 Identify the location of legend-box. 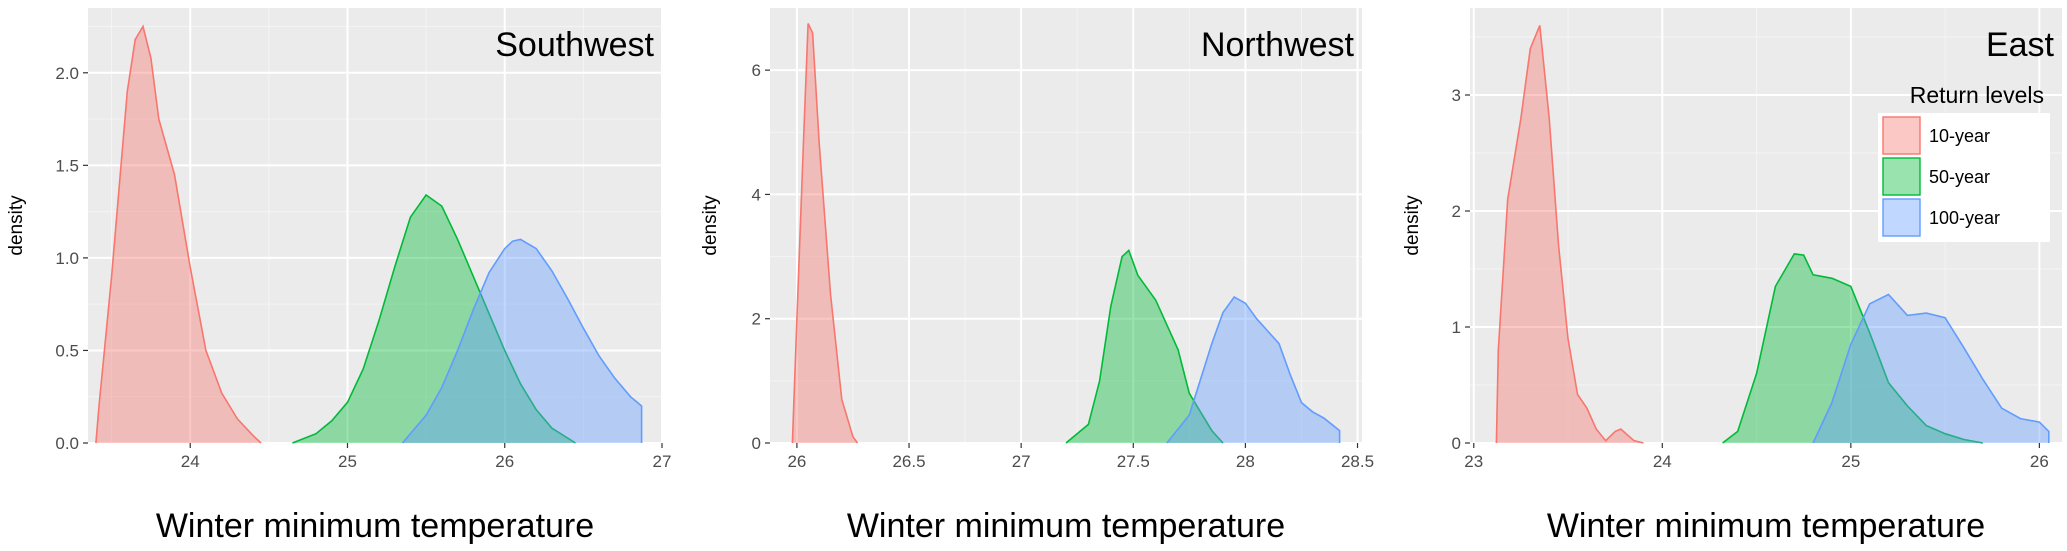
(1964, 177).